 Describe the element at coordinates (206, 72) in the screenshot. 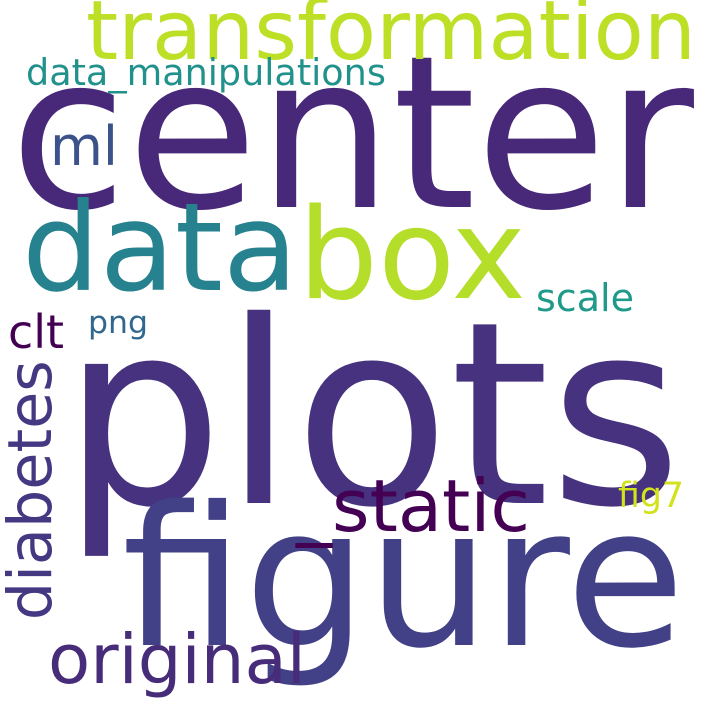

I see `word-data-manipulations: data_manipulations` at that location.